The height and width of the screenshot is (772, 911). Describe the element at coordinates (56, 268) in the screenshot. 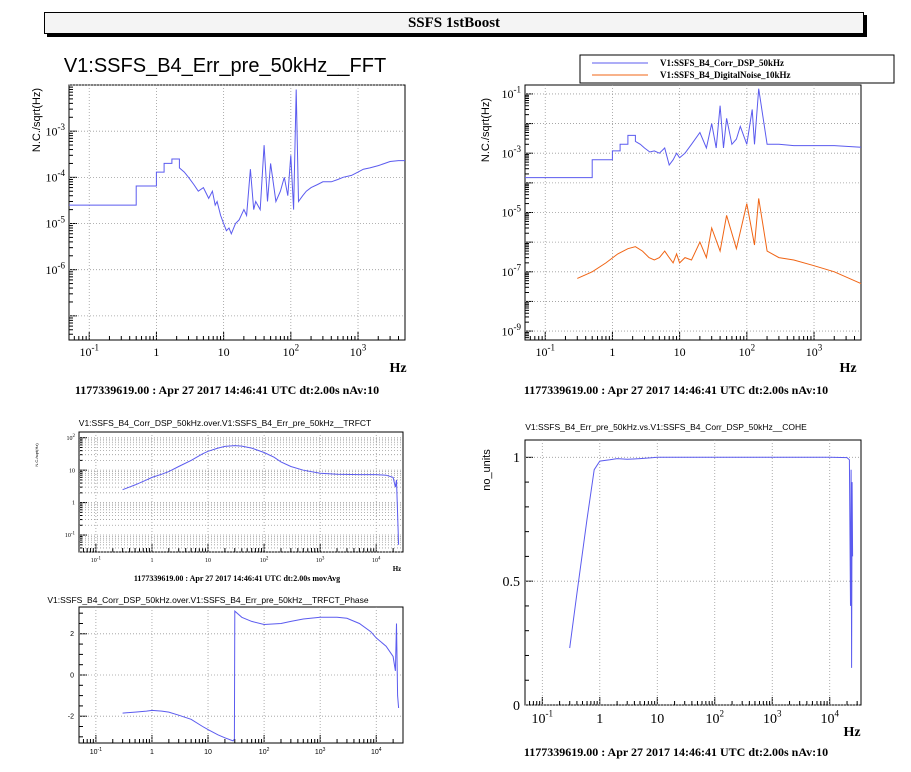

I see `fft-y-tick-label: 10⁻⁶` at that location.